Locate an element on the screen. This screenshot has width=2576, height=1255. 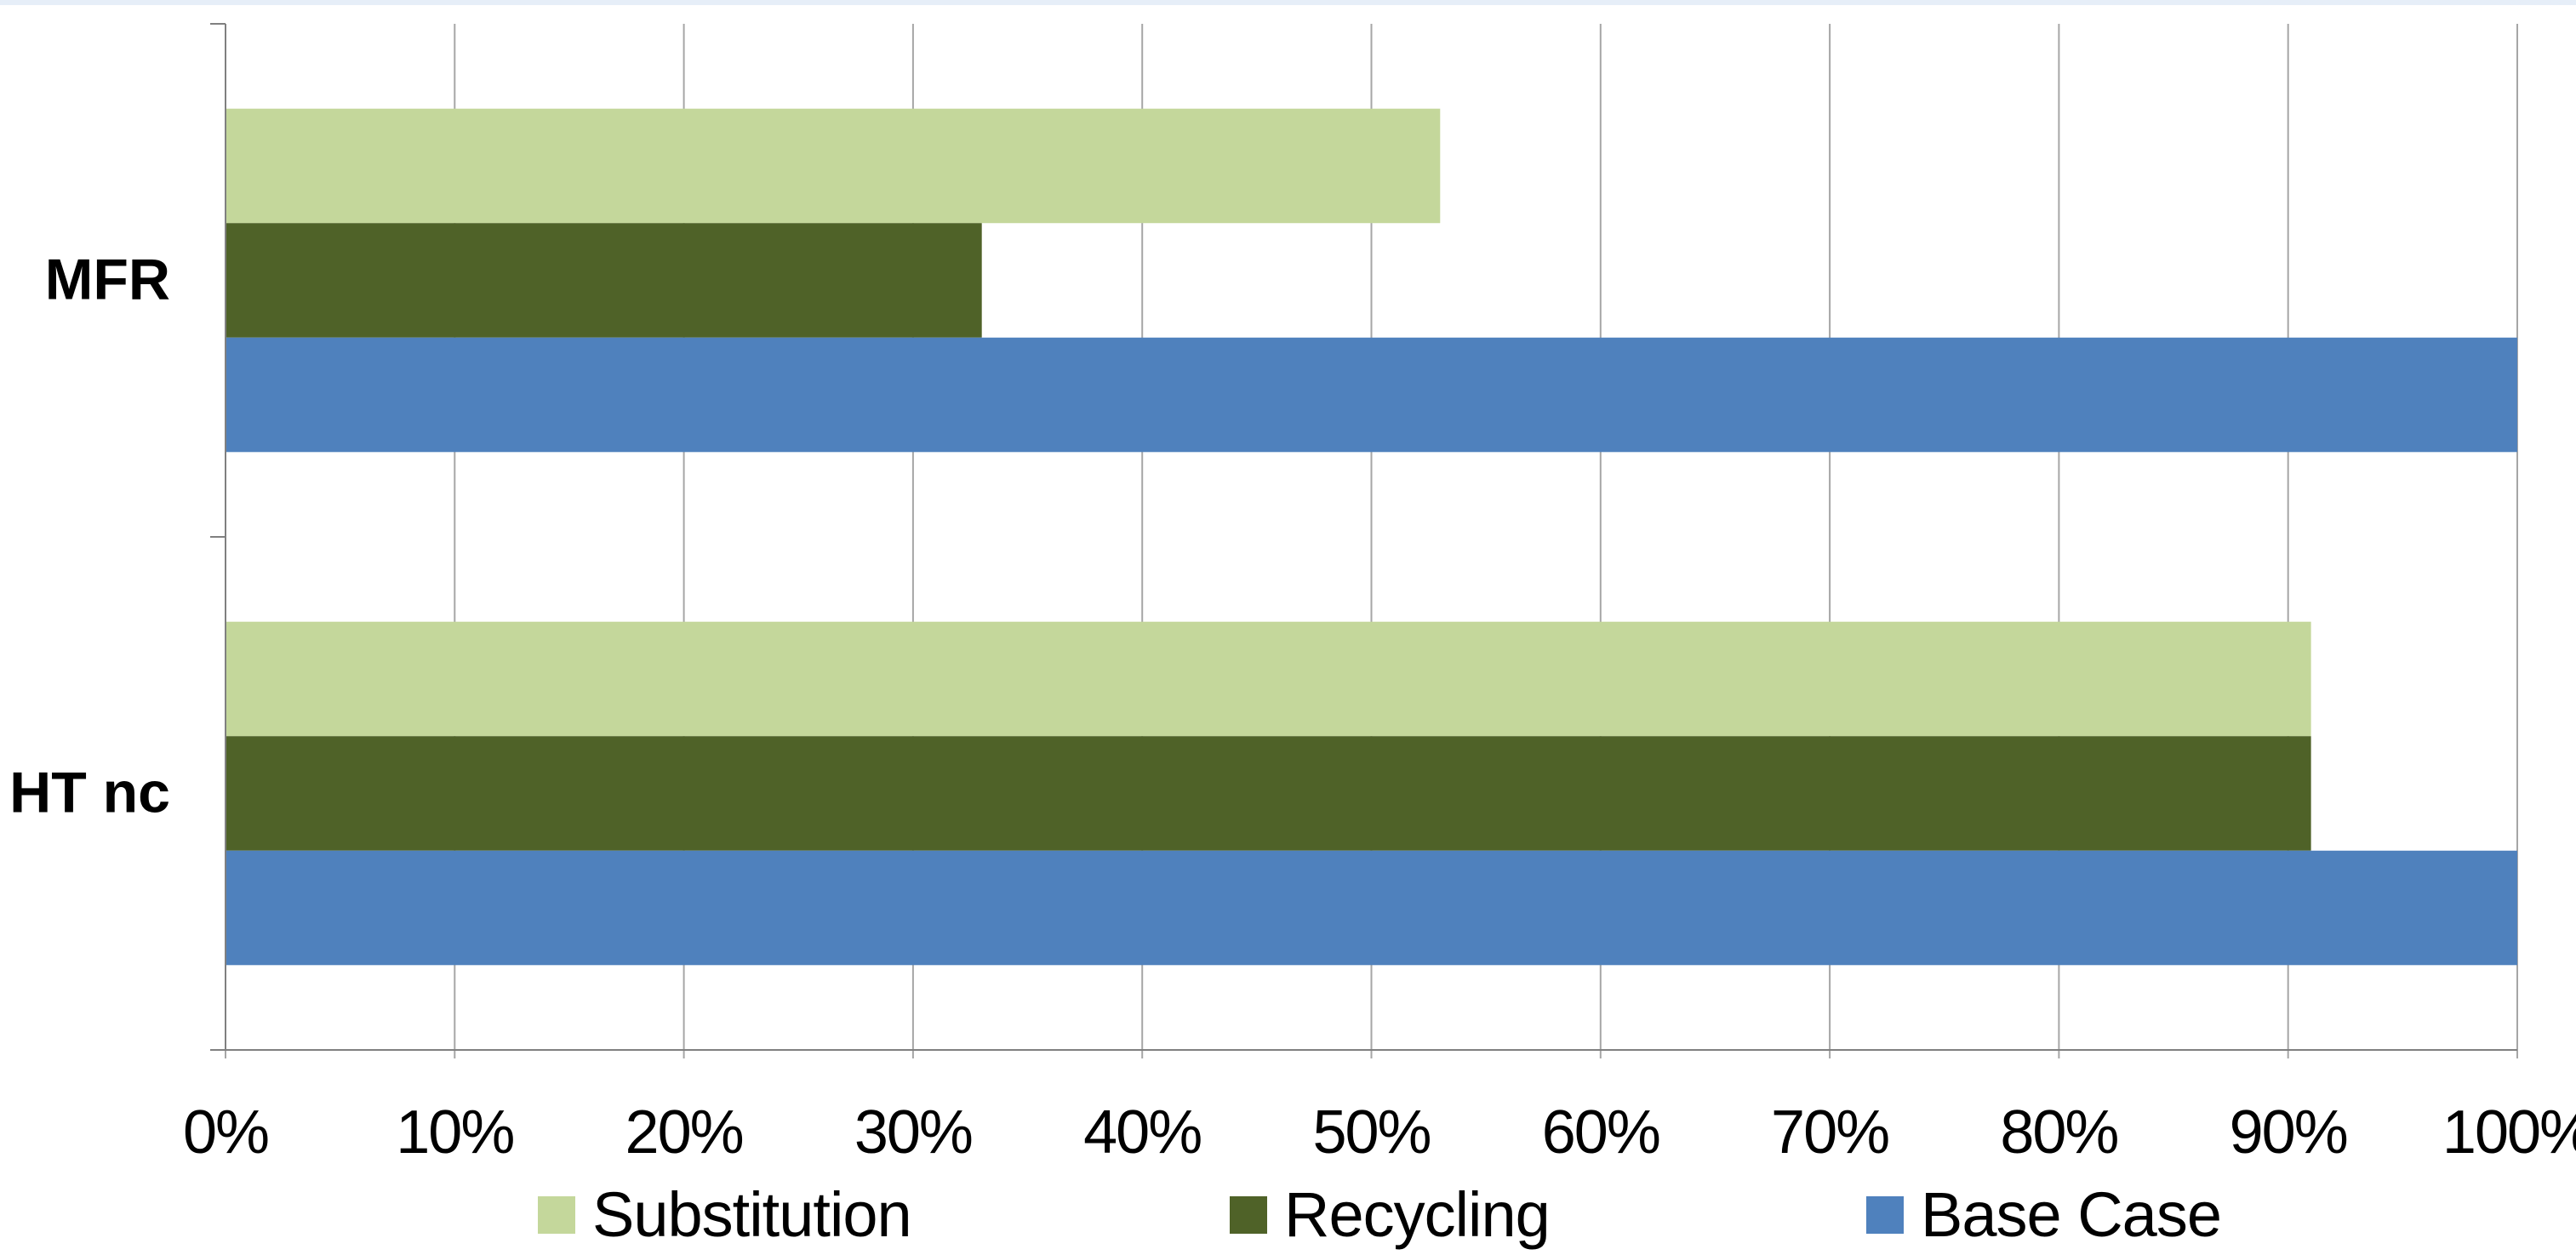
legend-label: Substitution is located at coordinates (752, 1214).